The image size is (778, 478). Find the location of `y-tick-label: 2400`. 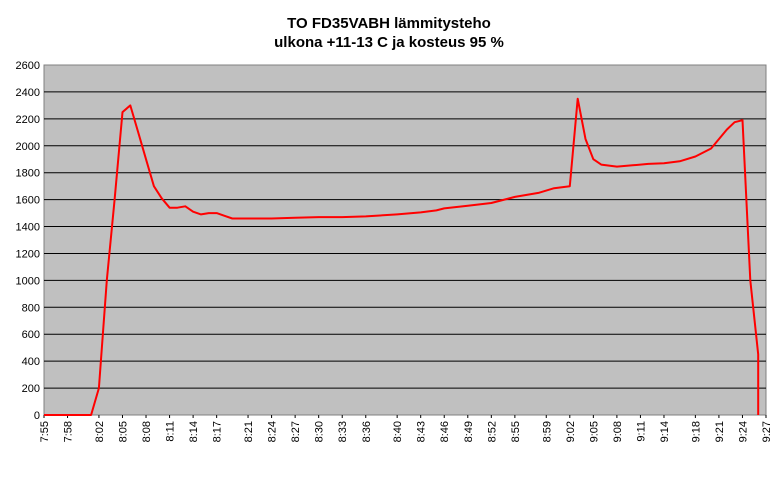

y-tick-label: 2400 is located at coordinates (28, 93).